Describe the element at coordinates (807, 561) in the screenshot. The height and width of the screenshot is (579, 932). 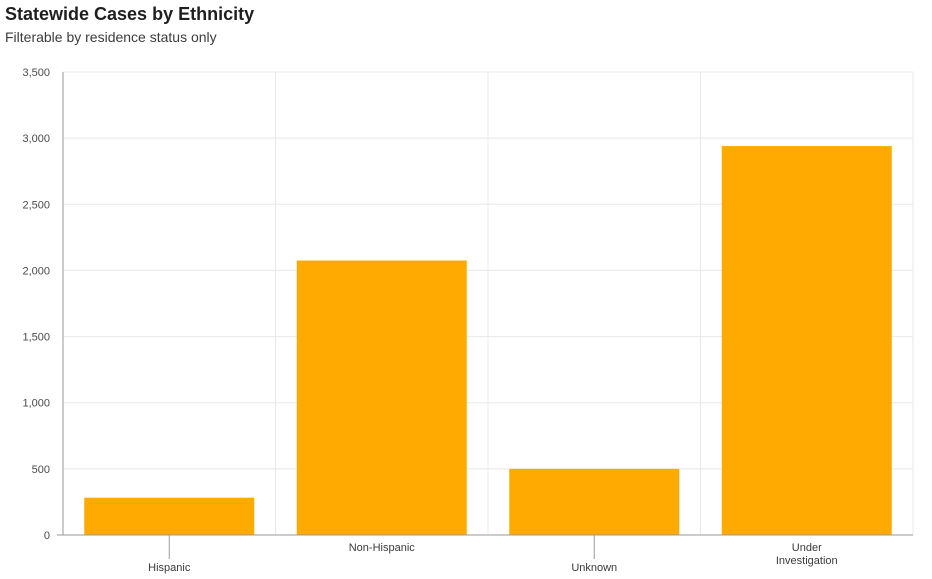
I see `x-tick-label-line: Investigation` at that location.